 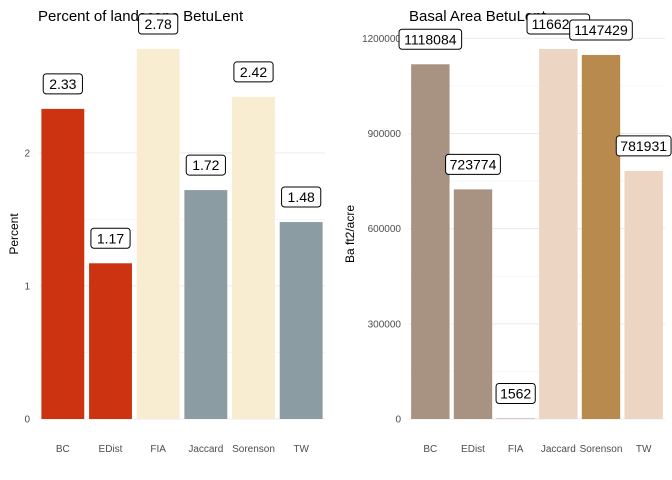 I want to click on data-label: 1118084, so click(x=430, y=39).